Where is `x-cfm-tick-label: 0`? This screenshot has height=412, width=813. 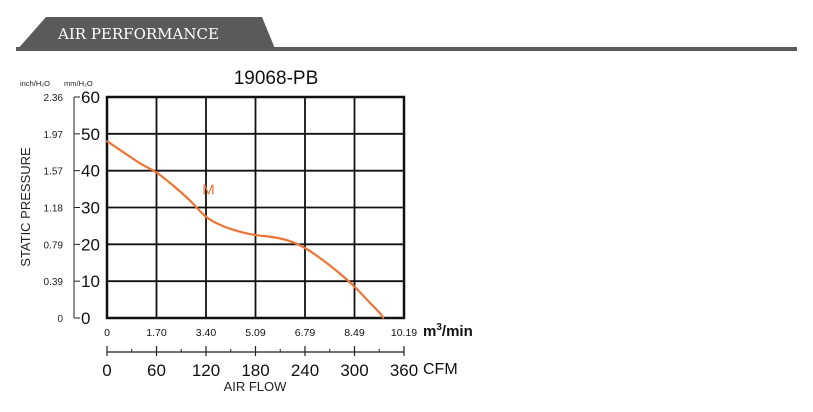
x-cfm-tick-label: 0 is located at coordinates (106, 370).